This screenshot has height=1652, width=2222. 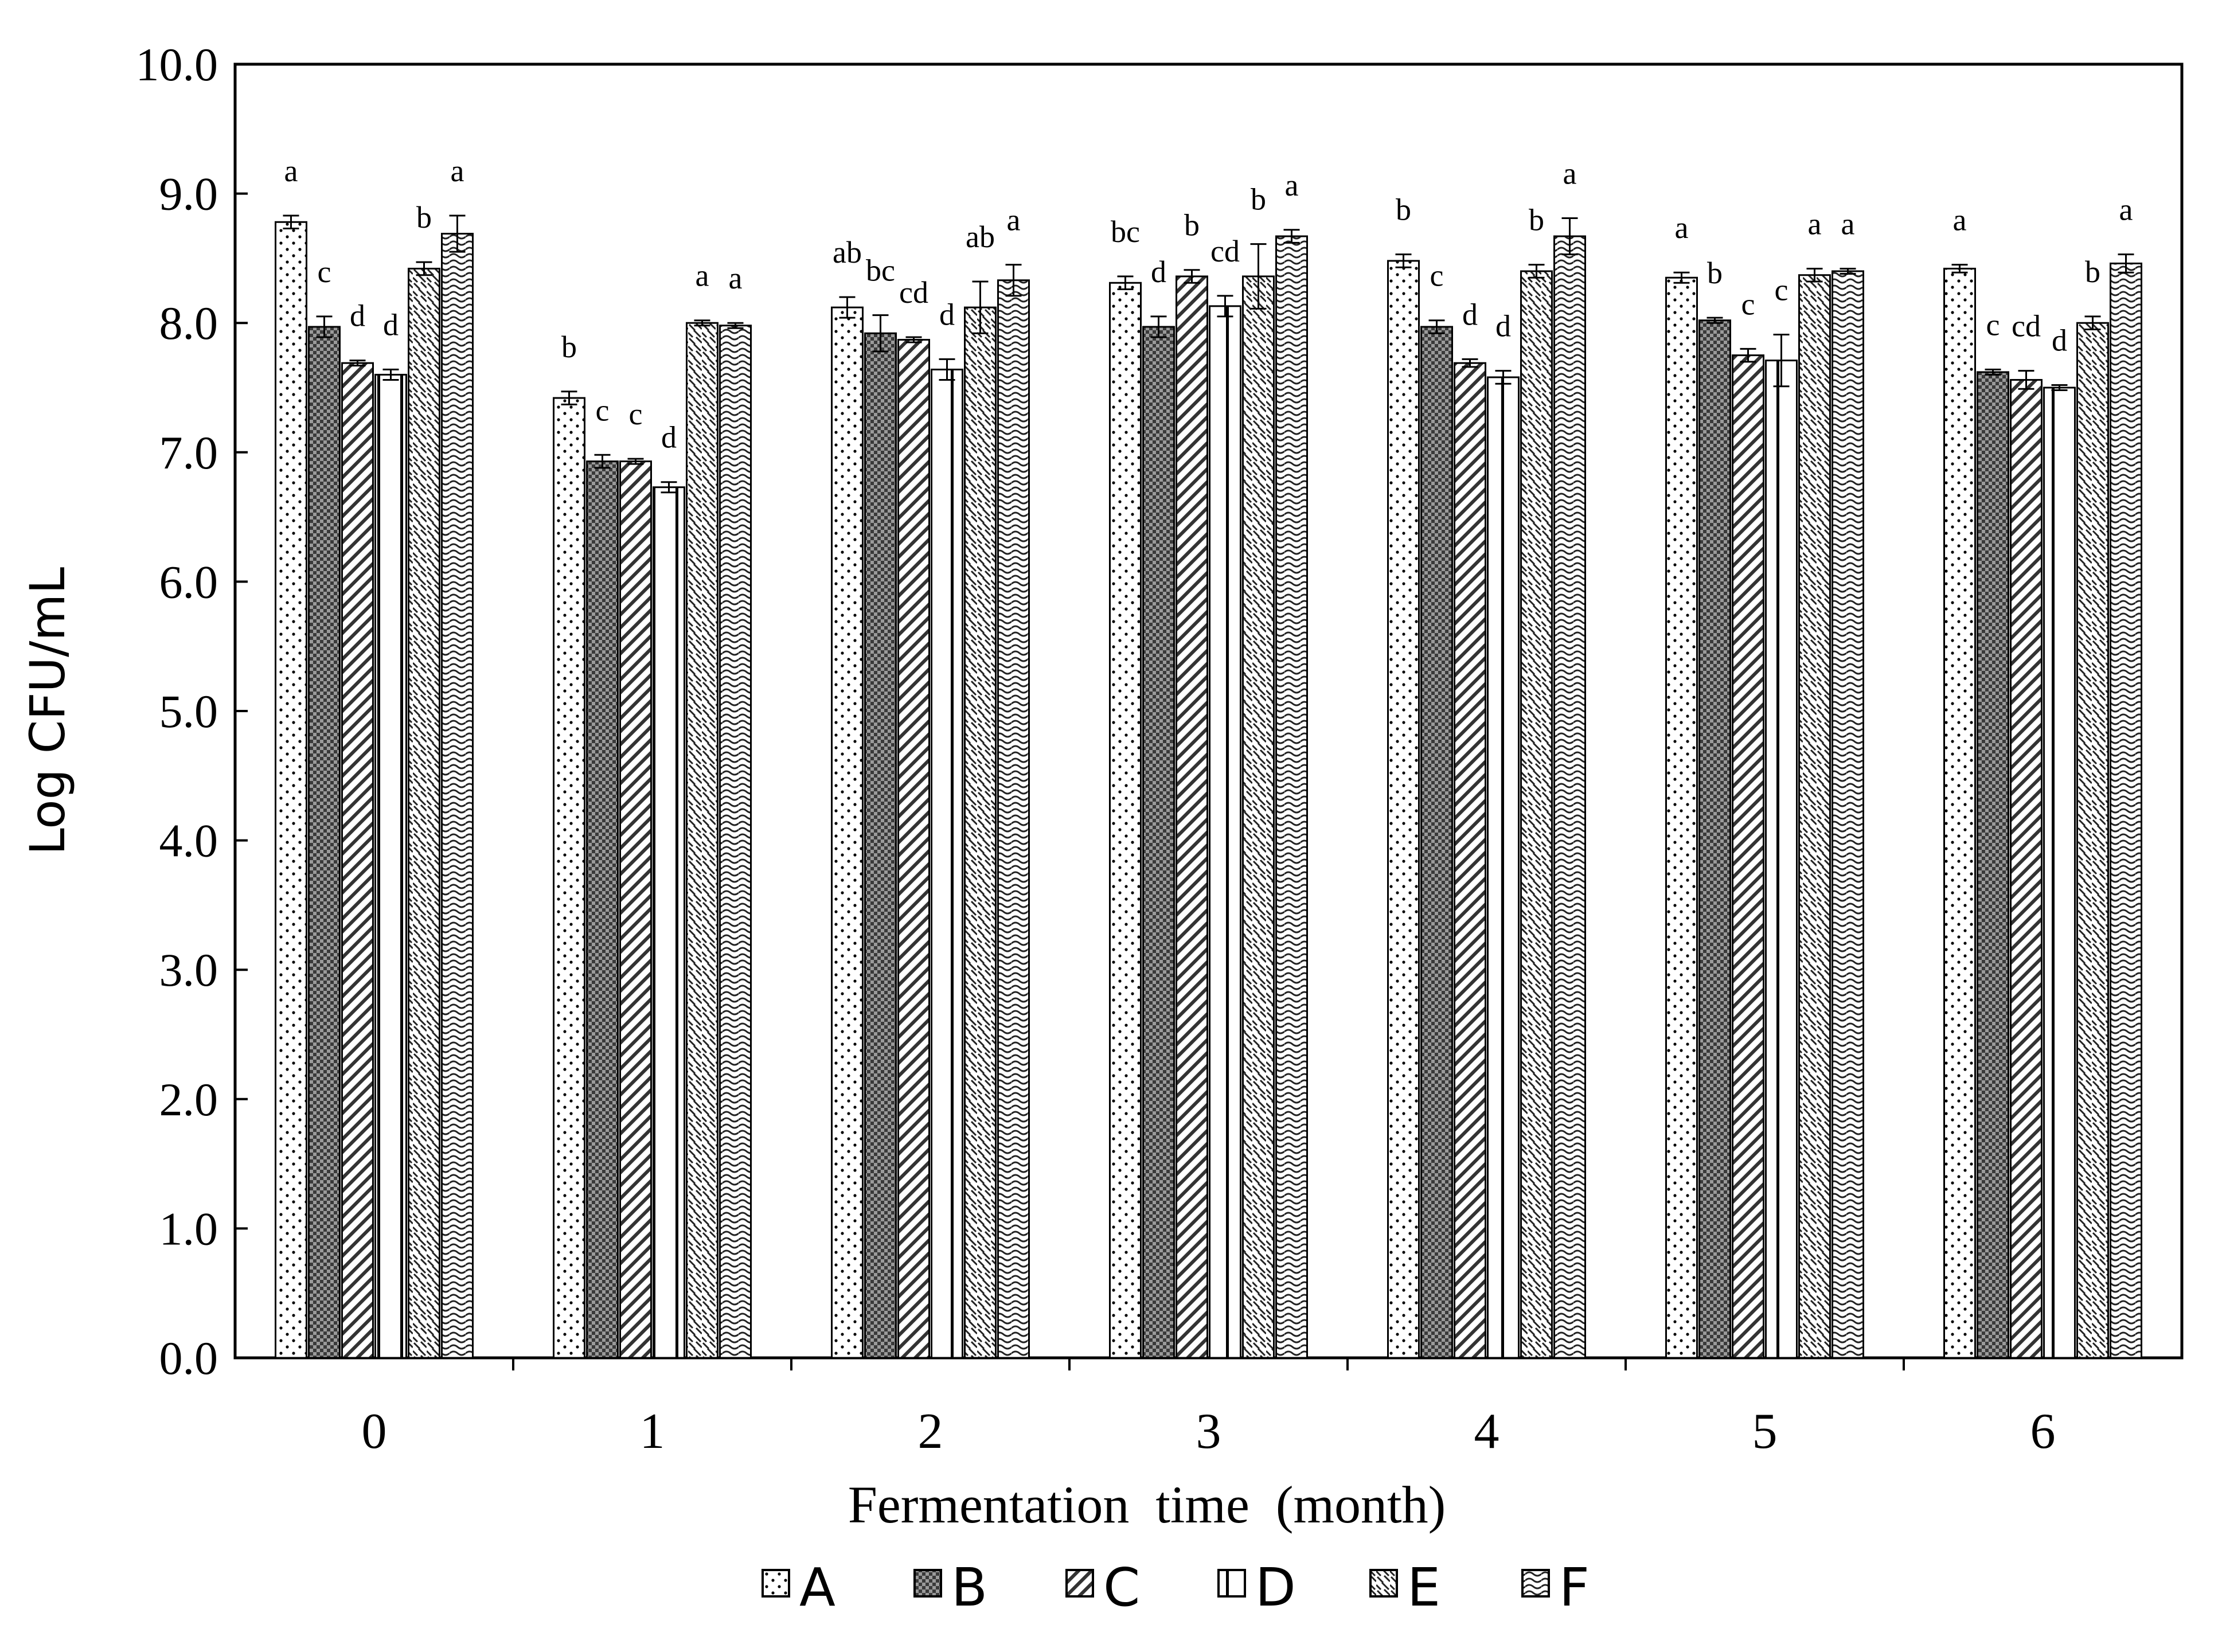 I want to click on y-tick-label: 9.0, so click(x=188, y=194).